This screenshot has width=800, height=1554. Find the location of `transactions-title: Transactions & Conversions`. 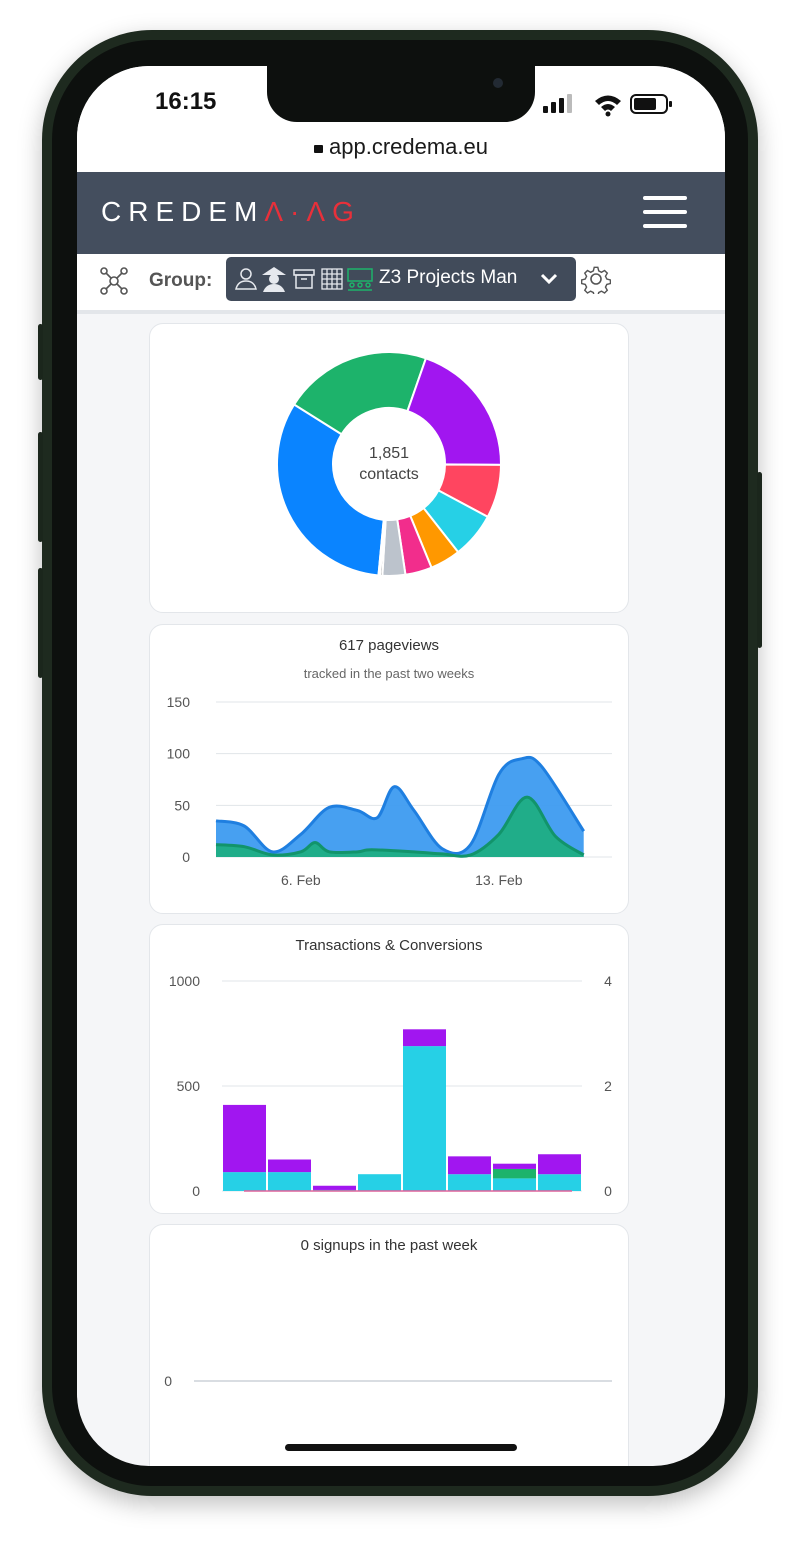

transactions-title: Transactions & Conversions is located at coordinates (389, 945).